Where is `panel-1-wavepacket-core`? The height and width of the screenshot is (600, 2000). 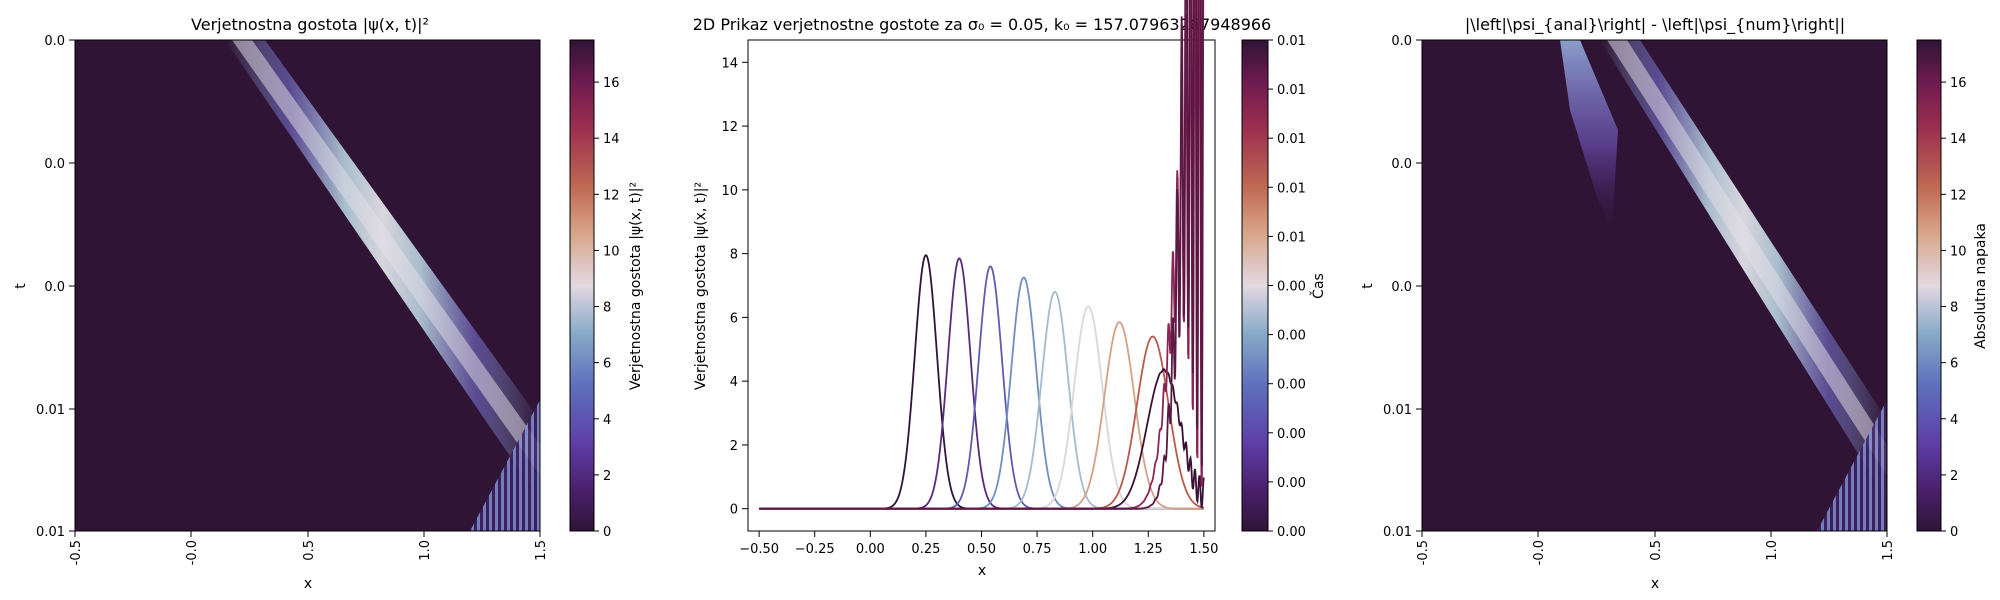
panel-1-wavepacket-core is located at coordinates (386, 257).